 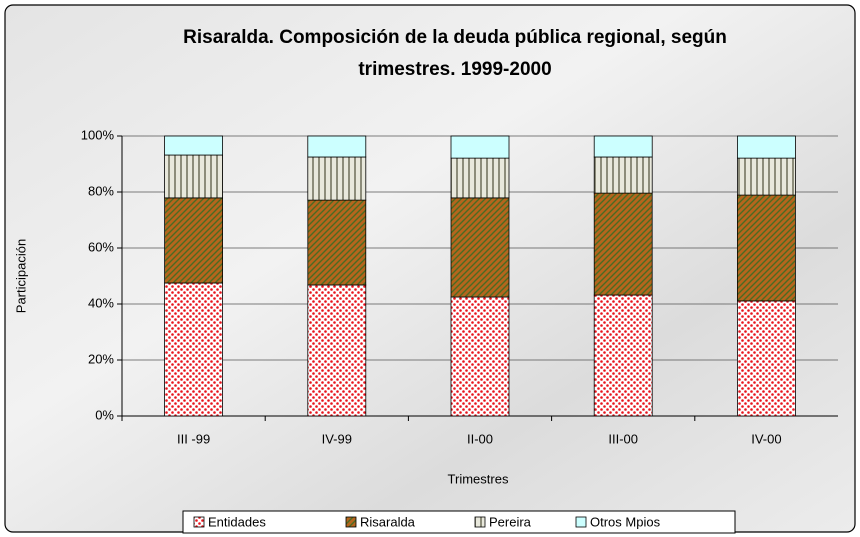 What do you see at coordinates (510, 521) in the screenshot?
I see `legend-label: Pereira` at bounding box center [510, 521].